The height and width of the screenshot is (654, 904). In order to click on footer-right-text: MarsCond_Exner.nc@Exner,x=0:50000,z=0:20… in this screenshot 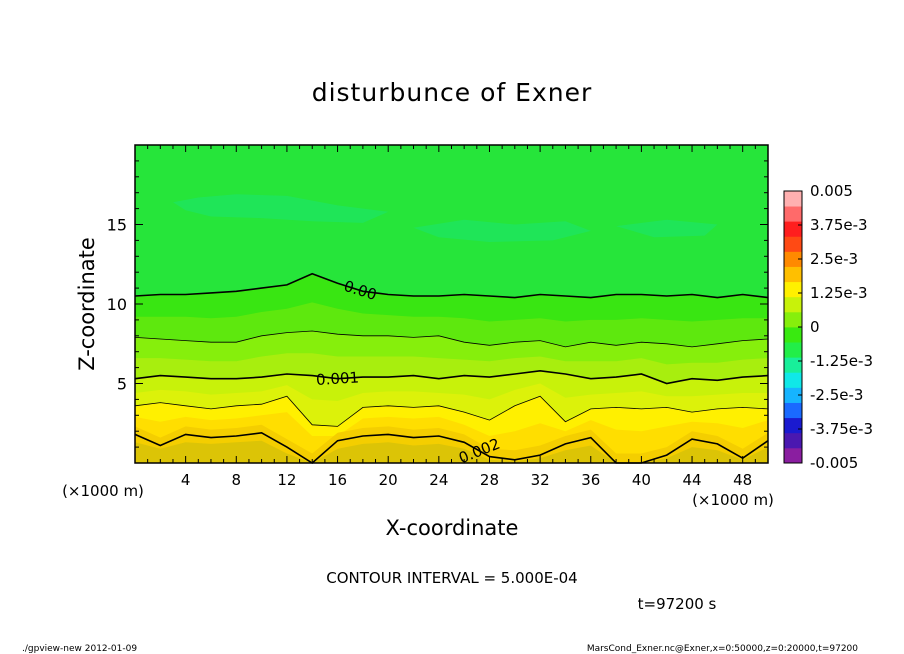, I will do `click(722, 649)`.